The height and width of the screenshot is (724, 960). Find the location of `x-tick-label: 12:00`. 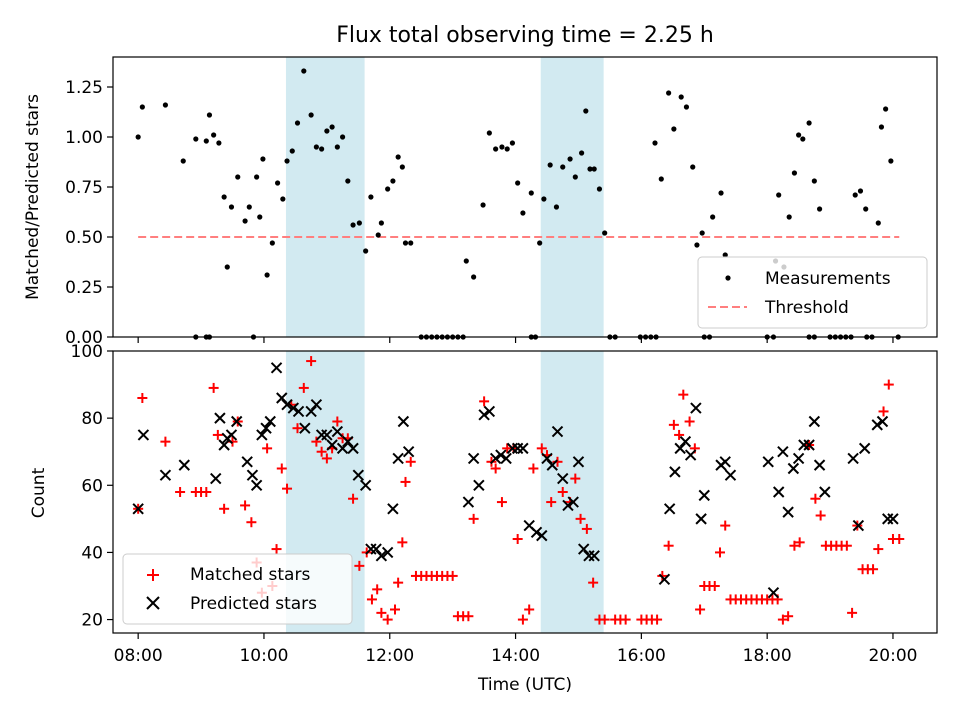

x-tick-label: 12:00 is located at coordinates (389, 656).